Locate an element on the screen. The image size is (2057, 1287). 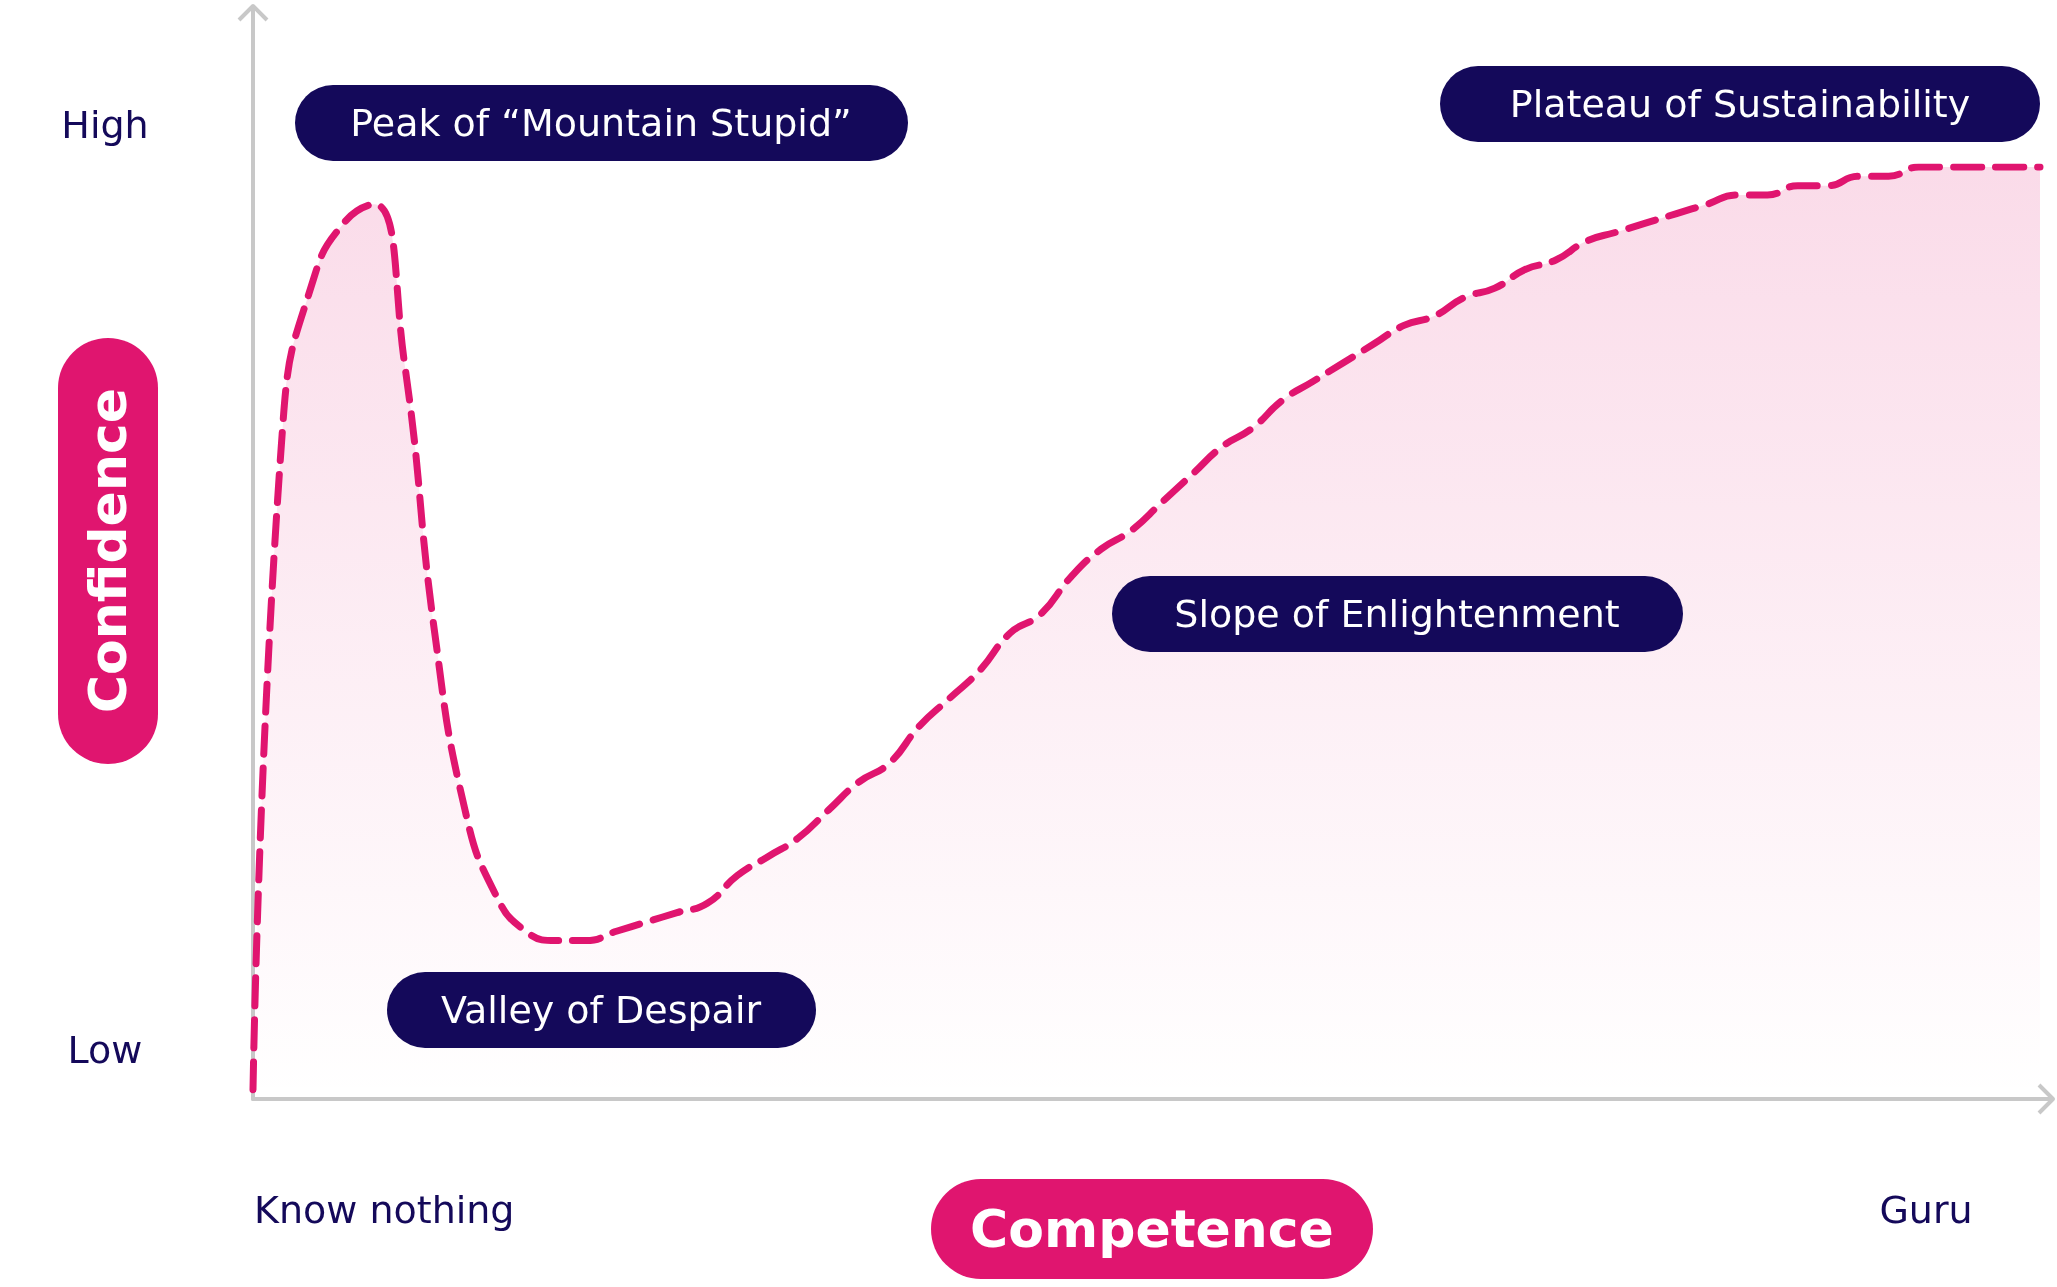
annotation: Valley of Despair is located at coordinates (601, 1010).